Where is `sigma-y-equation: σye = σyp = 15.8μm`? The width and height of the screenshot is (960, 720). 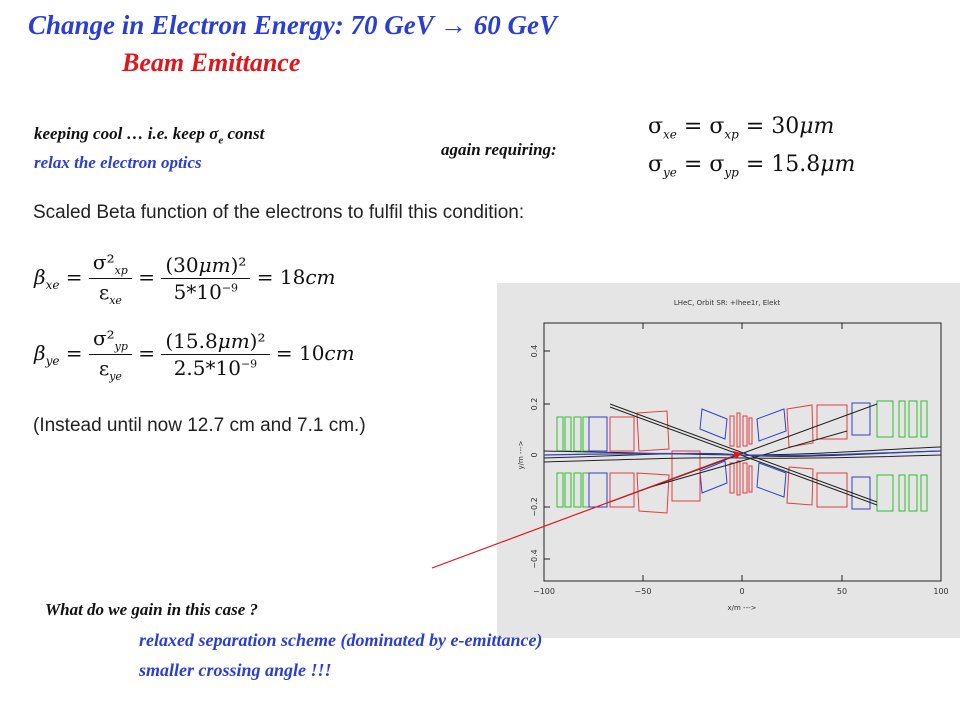
sigma-y-equation: σye = σyp = 15.8μm is located at coordinates (752, 166).